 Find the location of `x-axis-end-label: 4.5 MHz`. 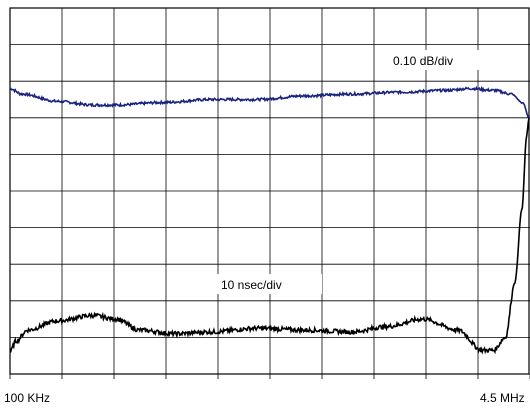

x-axis-end-label: 4.5 MHz is located at coordinates (502, 398).